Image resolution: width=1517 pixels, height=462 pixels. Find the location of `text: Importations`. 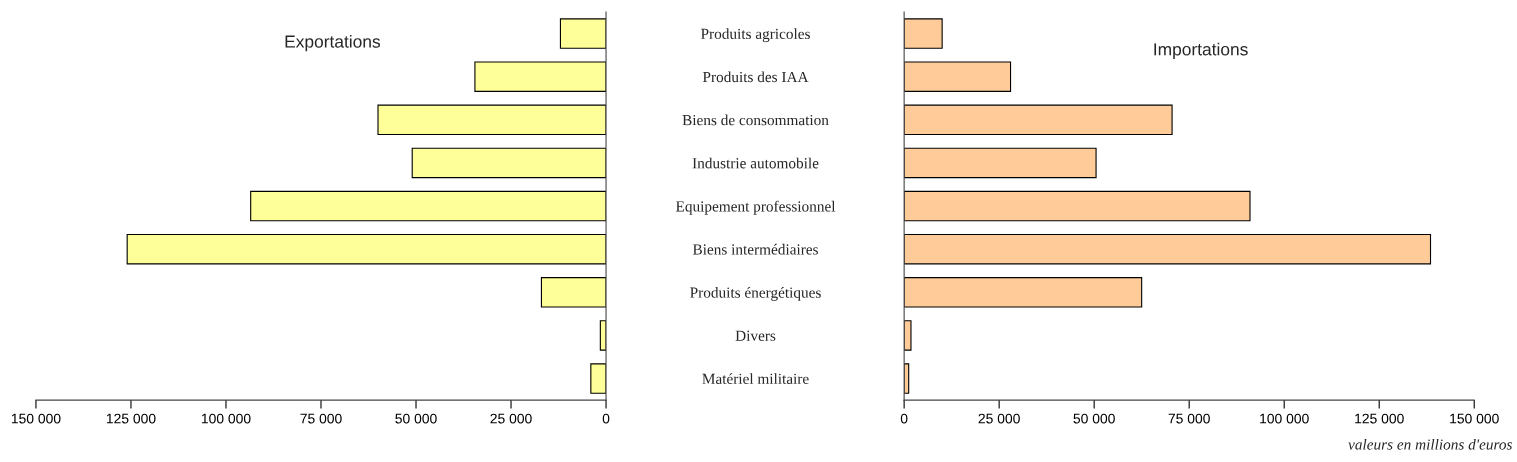

text: Importations is located at coordinates (1201, 50).